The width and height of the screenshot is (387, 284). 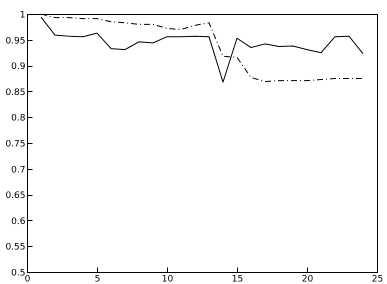 What do you see at coordinates (15, 196) in the screenshot?
I see `y-tick-label: 0.65` at bounding box center [15, 196].